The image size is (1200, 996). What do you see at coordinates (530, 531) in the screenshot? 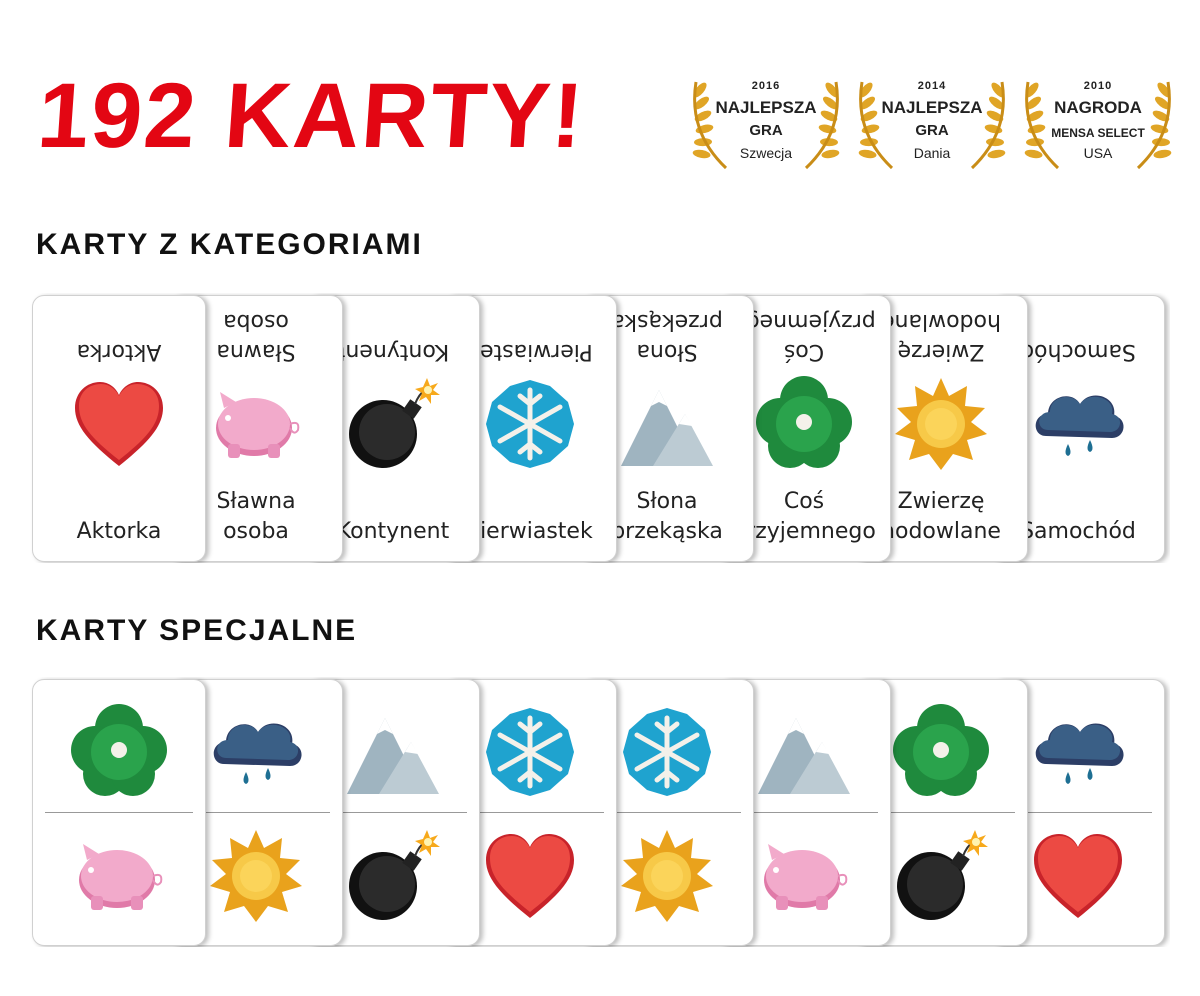
I see `card-label: Pierwiastek` at bounding box center [530, 531].